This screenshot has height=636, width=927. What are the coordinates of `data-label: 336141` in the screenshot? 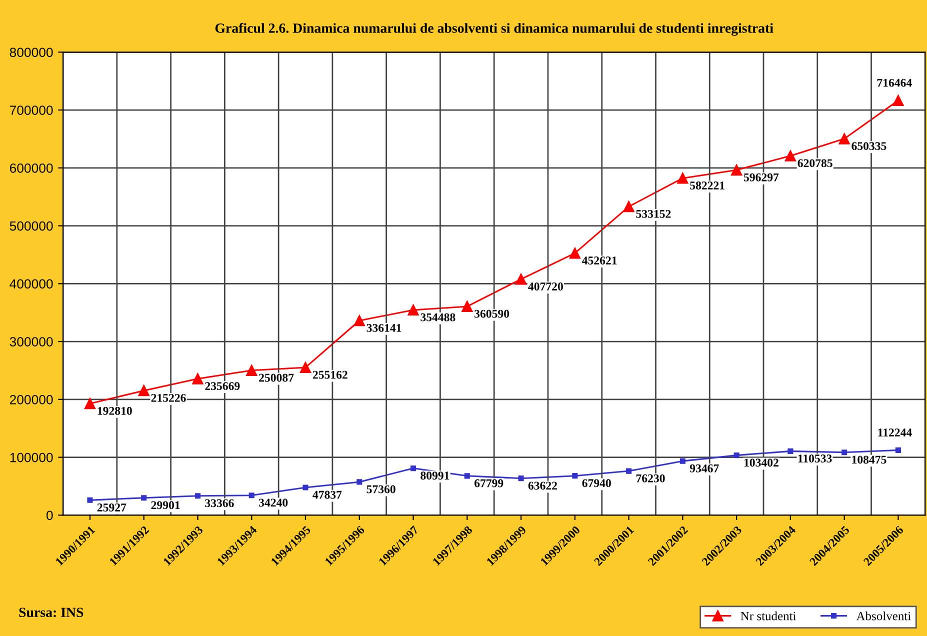 It's located at (384, 328).